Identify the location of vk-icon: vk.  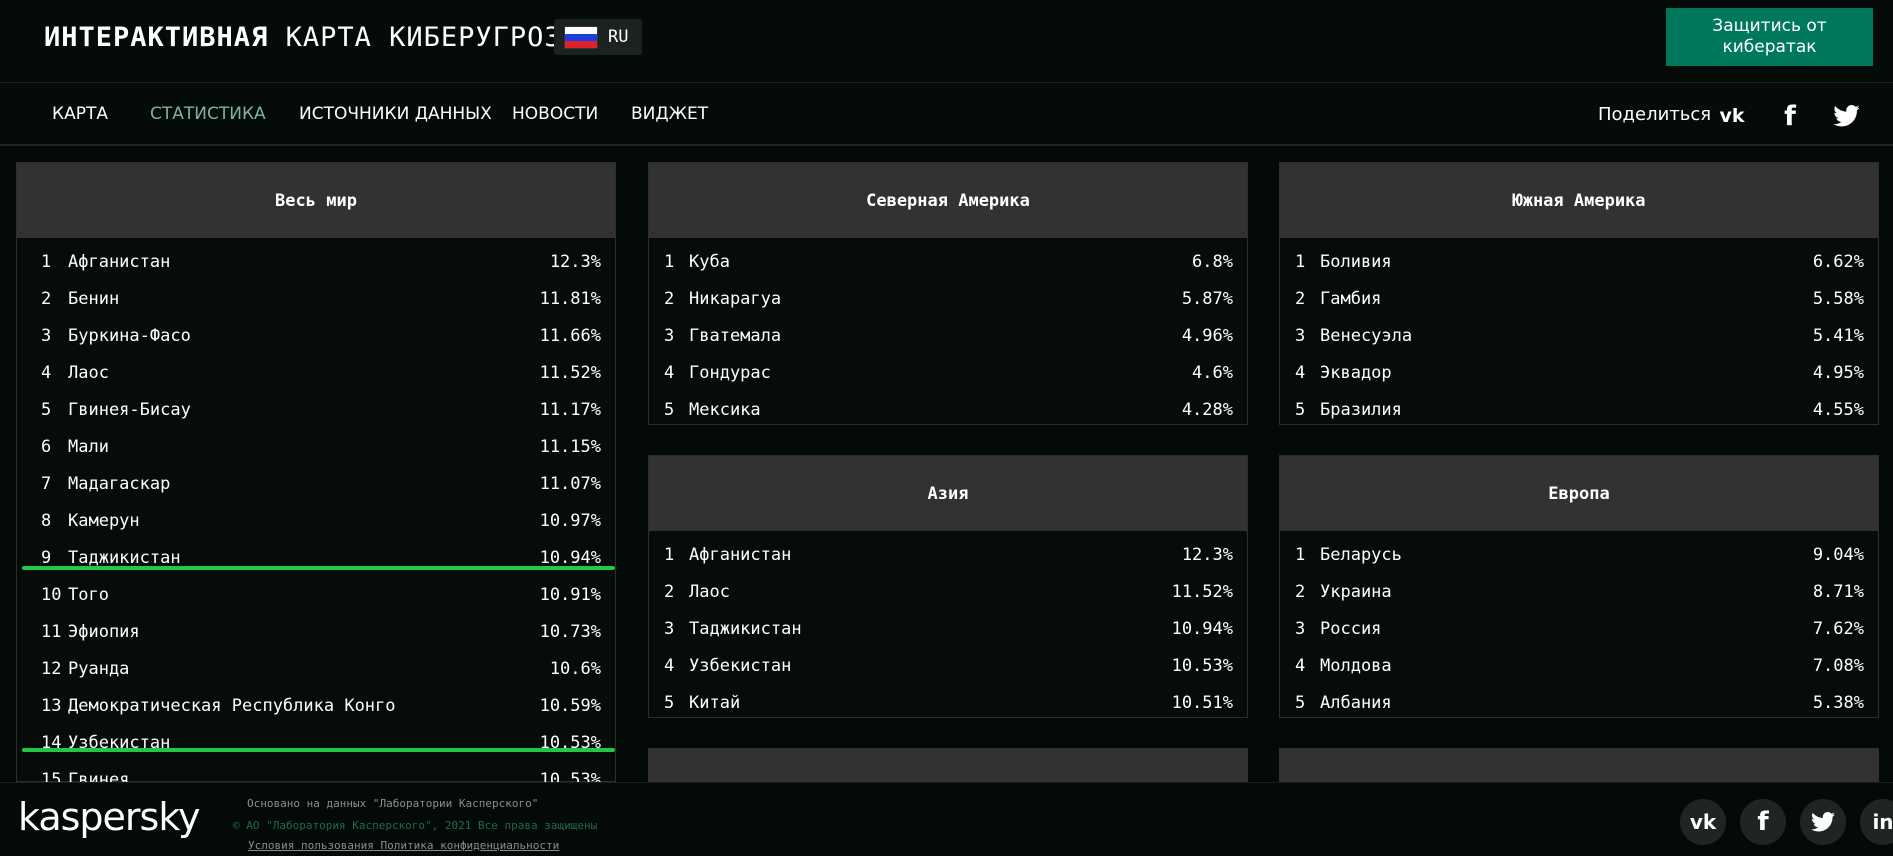
(1732, 116).